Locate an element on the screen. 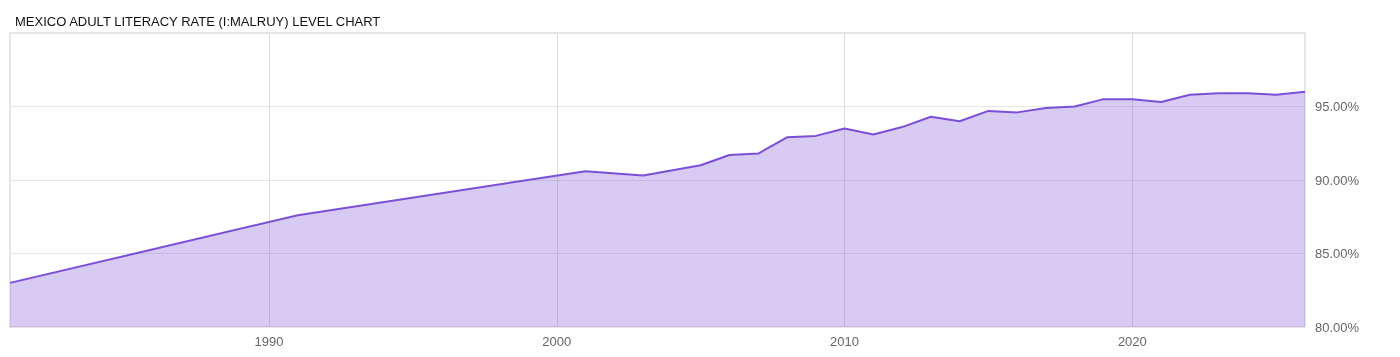 Image resolution: width=1400 pixels, height=357 pixels. y-tick-label: 85.00% is located at coordinates (1337, 253).